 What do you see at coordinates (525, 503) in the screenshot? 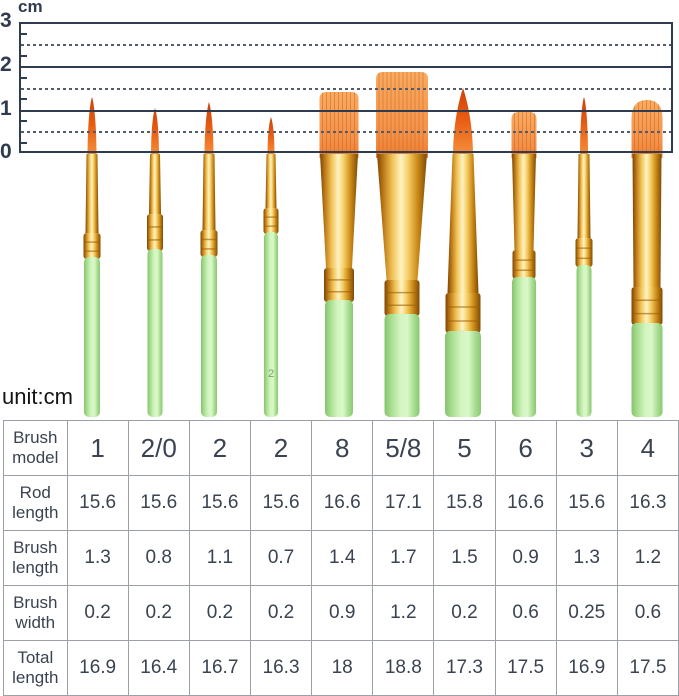
I see `cell-rod_length-8: 16.6` at bounding box center [525, 503].